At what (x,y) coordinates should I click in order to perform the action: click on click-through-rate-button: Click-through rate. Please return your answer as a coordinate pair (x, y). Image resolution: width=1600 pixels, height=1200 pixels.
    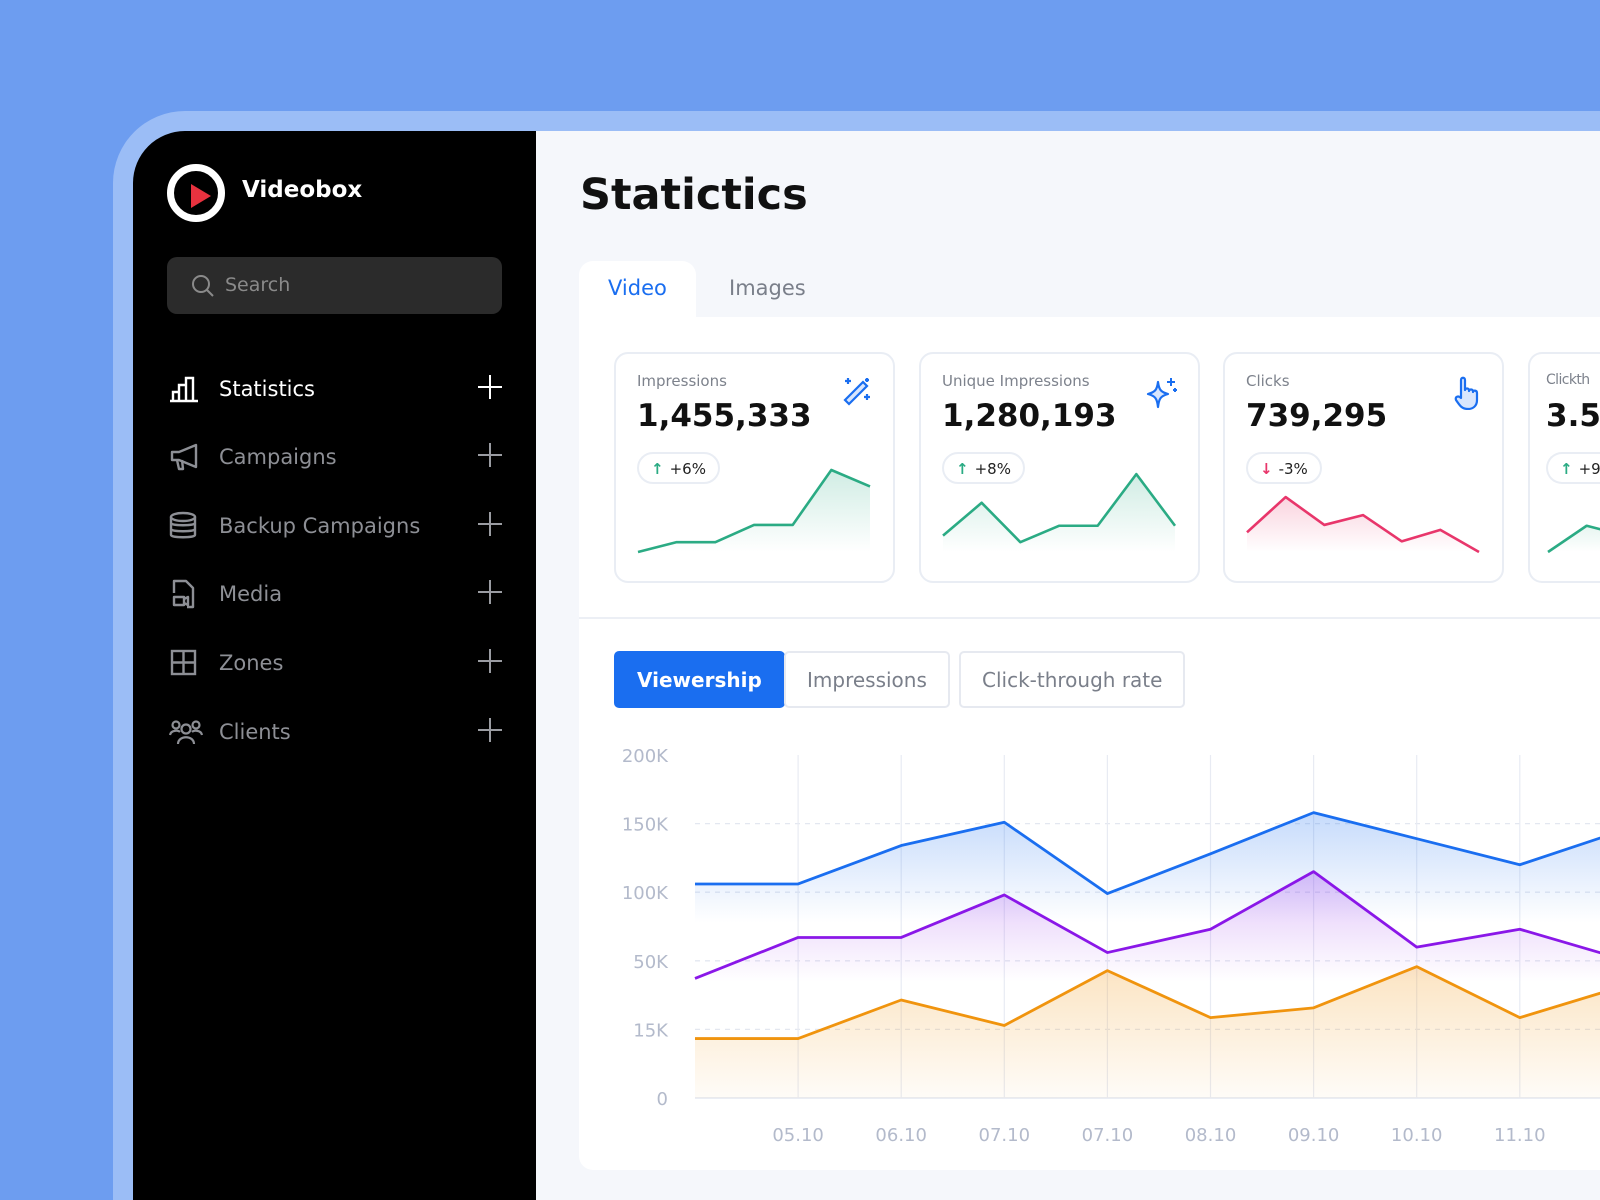
    Looking at the image, I should click on (1072, 679).